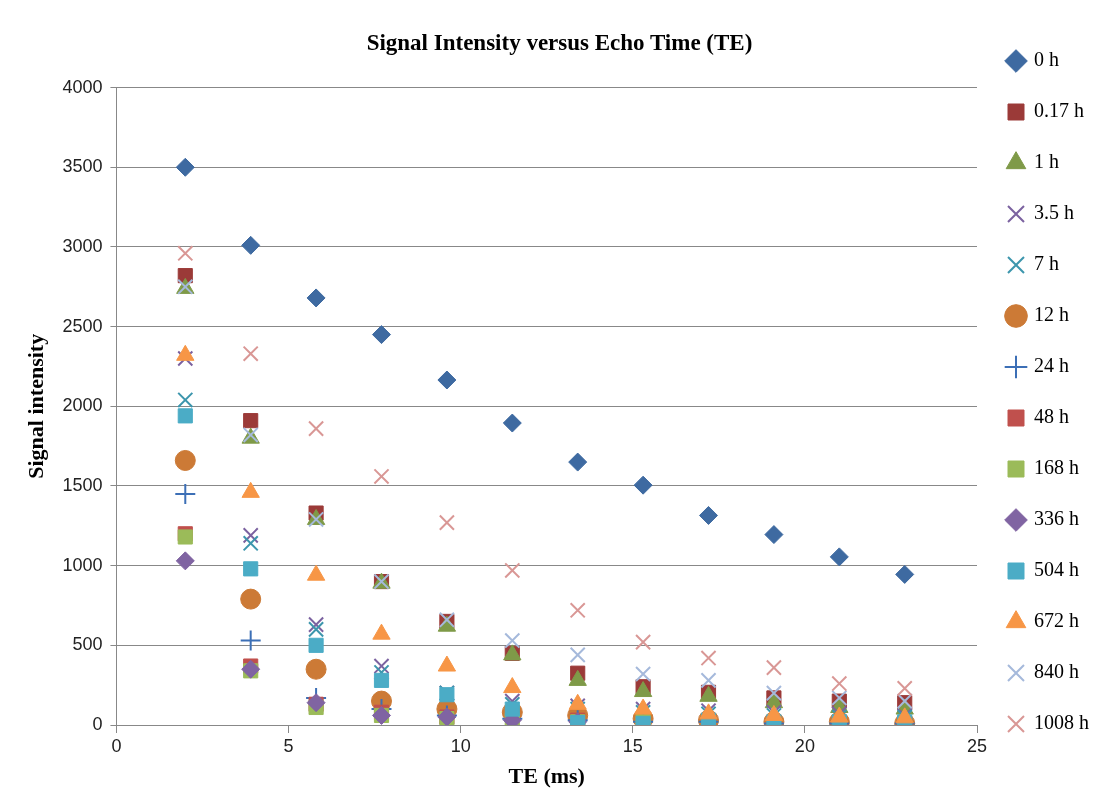 This screenshot has width=1107, height=805. I want to click on legend-label: 672 h, so click(1056, 620).